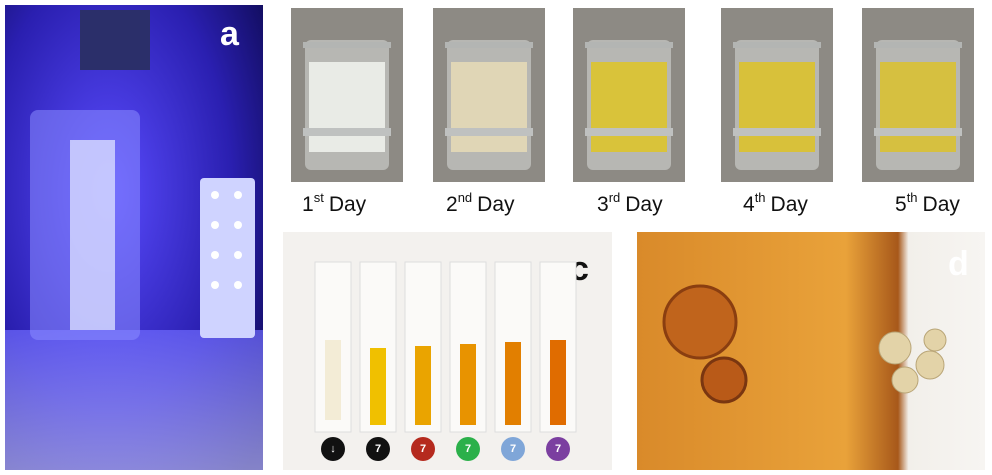 This screenshot has height=475, width=992. What do you see at coordinates (230, 34) in the screenshot?
I see `panel-label: a` at bounding box center [230, 34].